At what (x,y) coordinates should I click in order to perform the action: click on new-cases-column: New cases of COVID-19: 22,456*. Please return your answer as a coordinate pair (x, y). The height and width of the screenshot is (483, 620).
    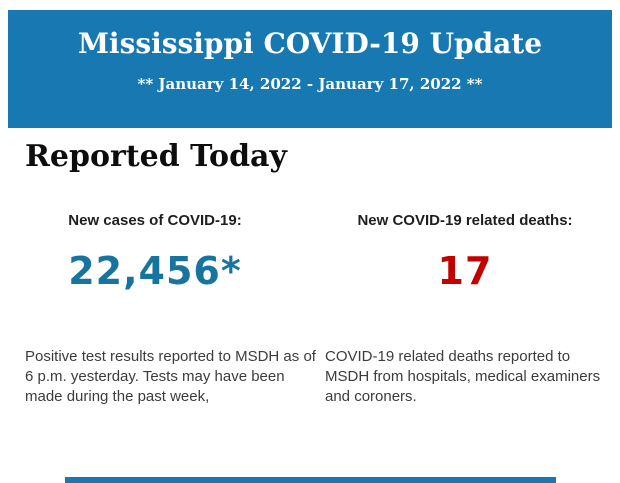
    Looking at the image, I should click on (155, 252).